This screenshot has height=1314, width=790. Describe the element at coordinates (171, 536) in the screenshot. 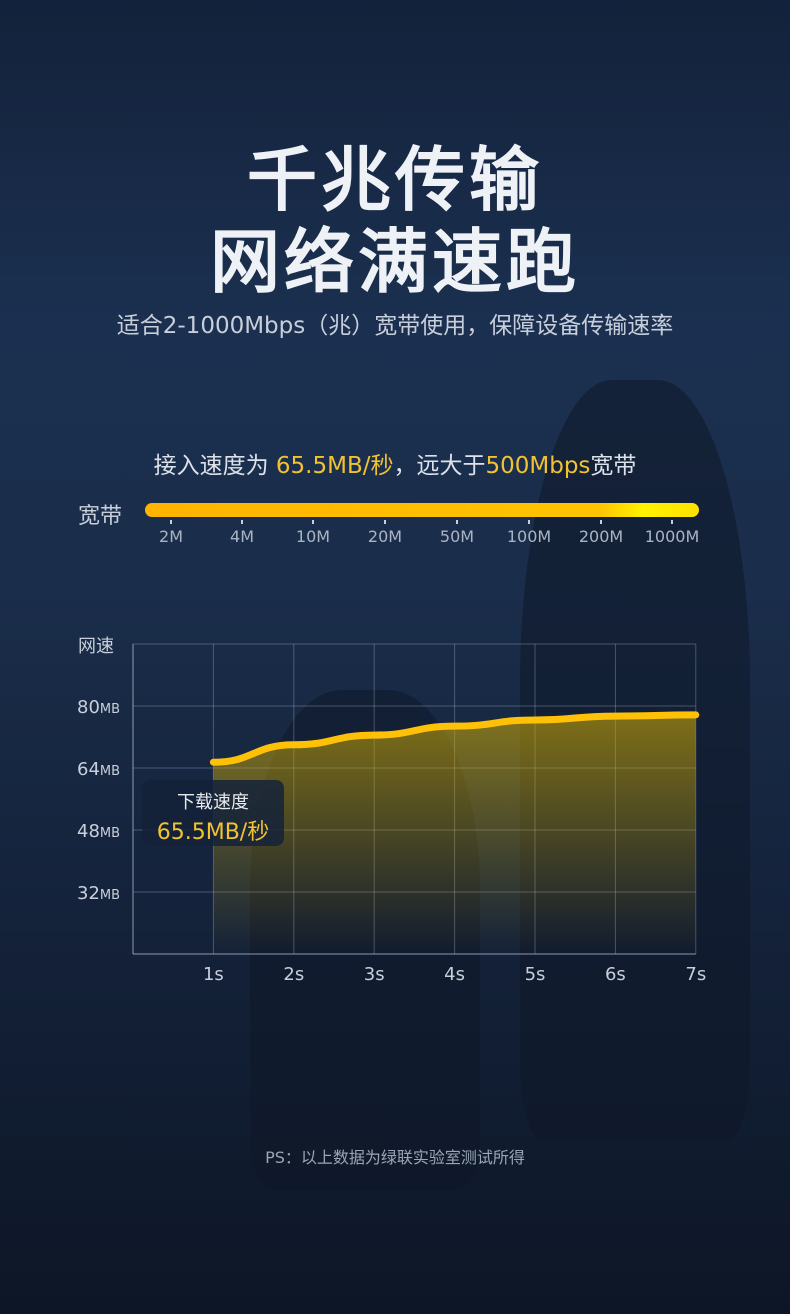

I see `bandwidth-tick-label: 2M` at that location.